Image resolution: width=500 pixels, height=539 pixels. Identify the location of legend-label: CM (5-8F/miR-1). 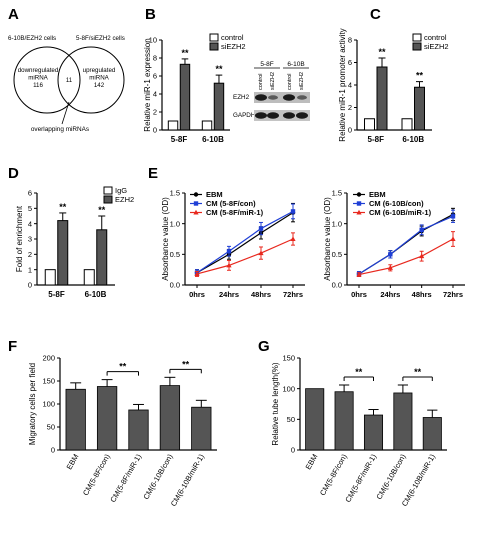
(235, 212).